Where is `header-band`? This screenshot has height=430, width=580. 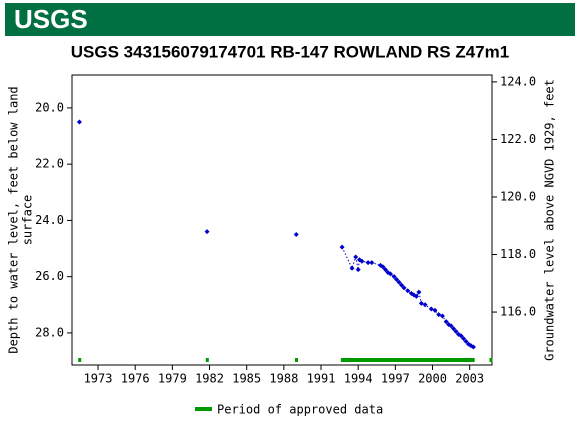 header-band is located at coordinates (290, 19).